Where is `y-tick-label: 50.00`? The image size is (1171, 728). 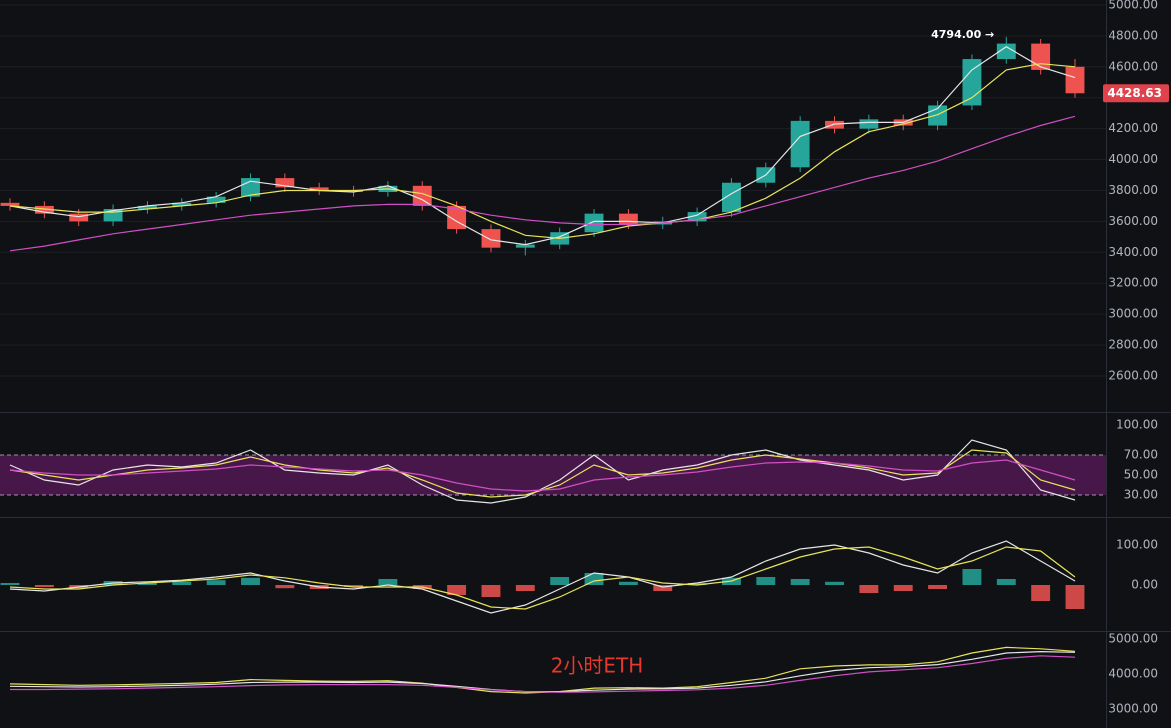 y-tick-label: 50.00 is located at coordinates (1141, 475).